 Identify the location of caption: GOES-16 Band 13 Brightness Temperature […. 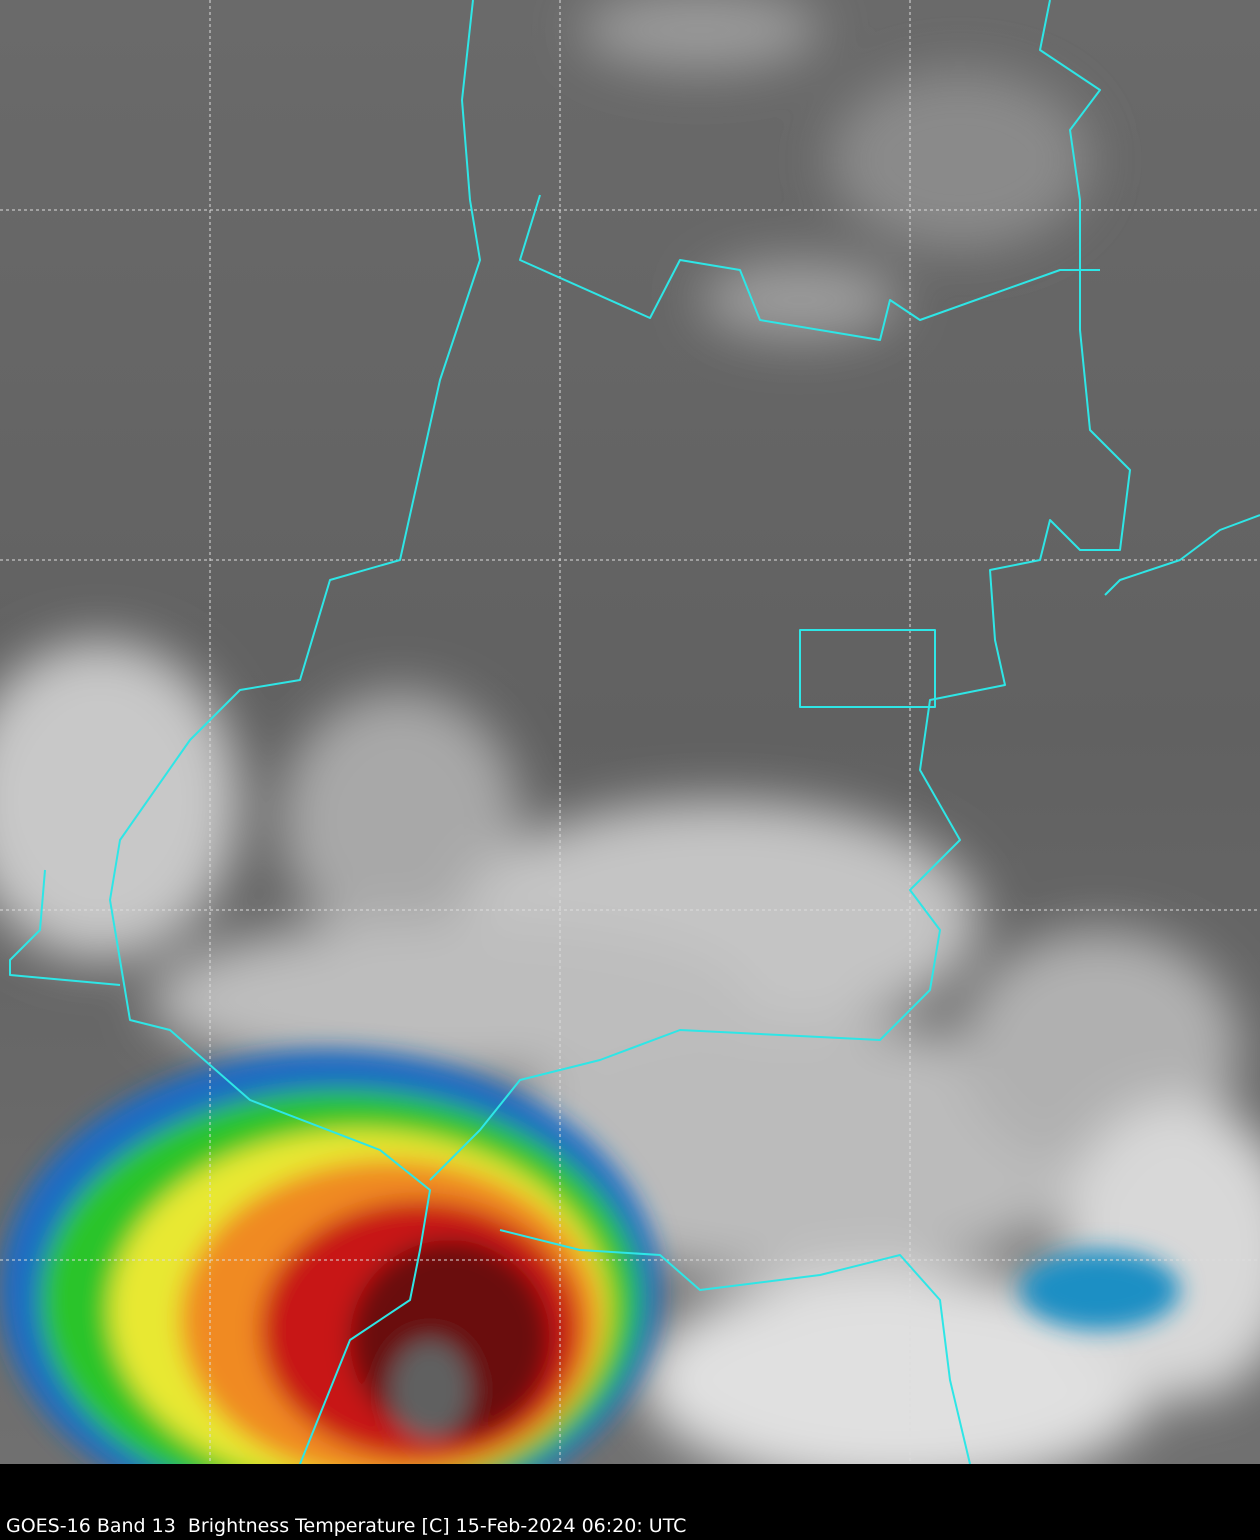
(346, 1526).